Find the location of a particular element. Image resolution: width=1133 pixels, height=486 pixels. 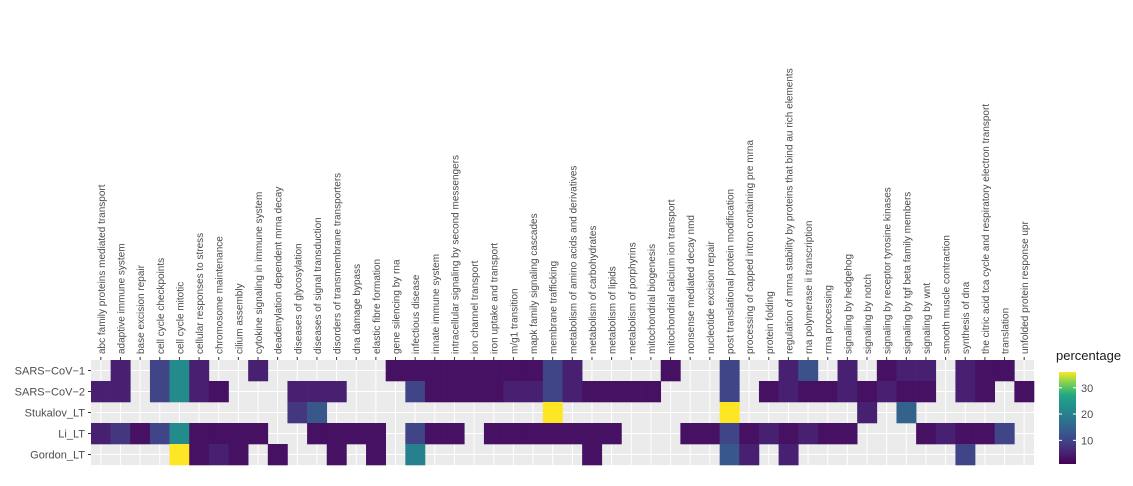

x-tick-label: gene silencing by rna is located at coordinates (397, 306).